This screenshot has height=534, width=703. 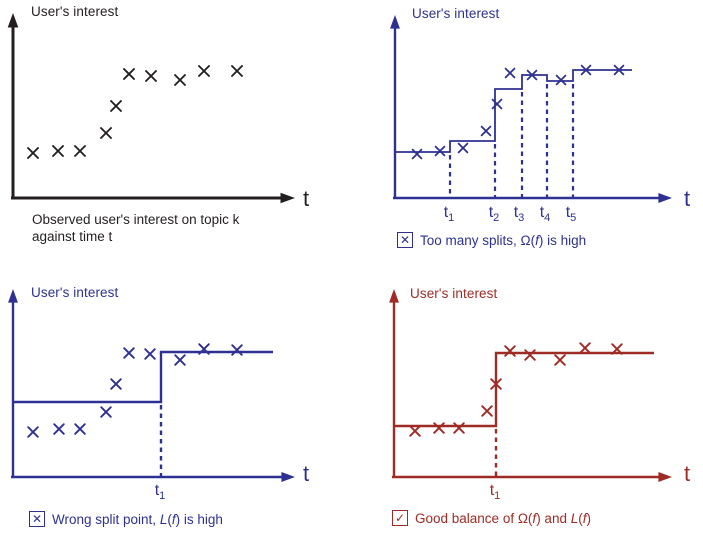 I want to click on split-label-t3: t3, so click(x=519, y=214).